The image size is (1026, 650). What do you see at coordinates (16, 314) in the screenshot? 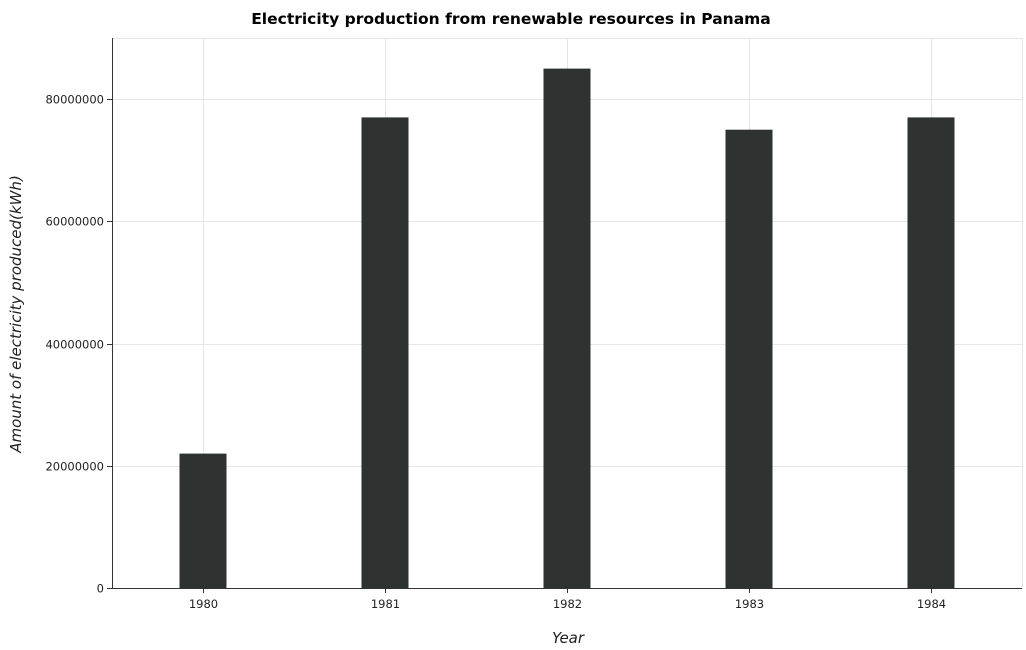
I see `y-axis-label: Amount of electricity produced(kWh)` at bounding box center [16, 314].